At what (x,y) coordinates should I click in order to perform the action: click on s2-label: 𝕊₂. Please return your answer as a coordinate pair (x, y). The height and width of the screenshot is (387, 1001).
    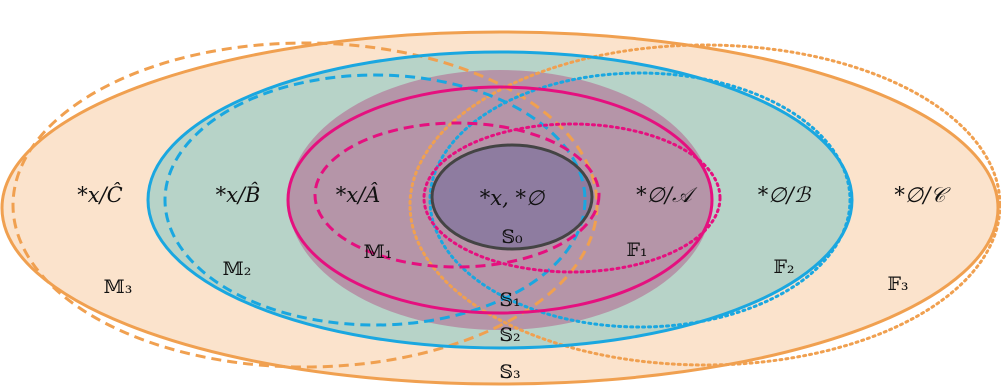
    Looking at the image, I should click on (509, 335).